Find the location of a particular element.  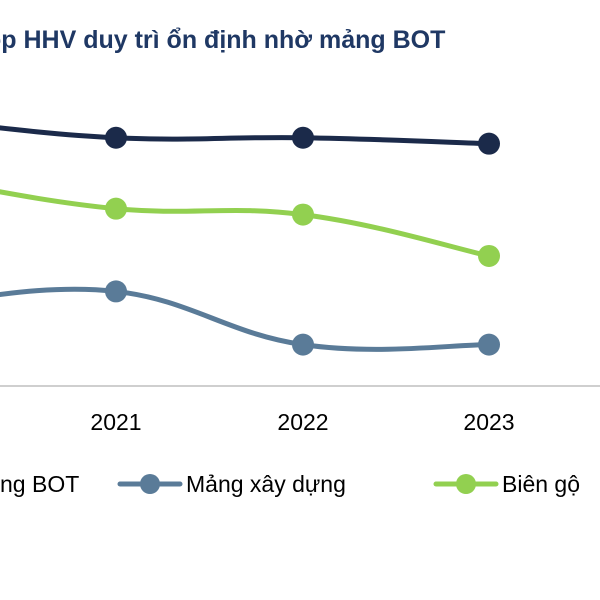

x-tick-label: 2021 is located at coordinates (115, 422).